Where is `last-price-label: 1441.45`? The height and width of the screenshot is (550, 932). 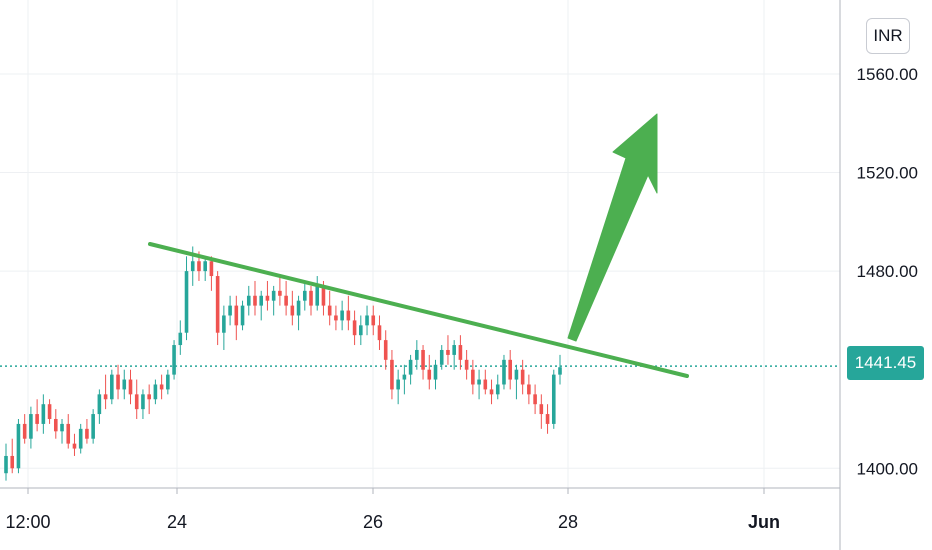 last-price-label: 1441.45 is located at coordinates (885, 363).